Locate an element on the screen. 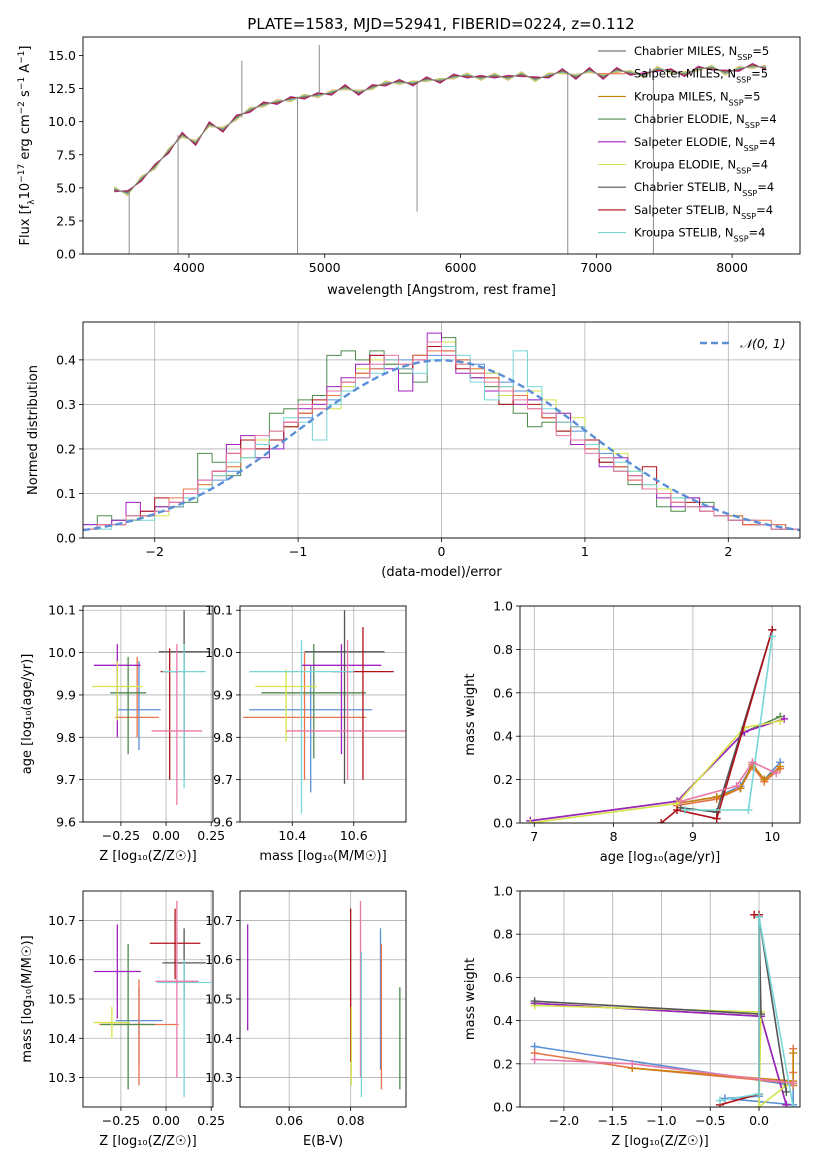 This screenshot has height=1170, width=819. grid is located at coordinates (323, 999).